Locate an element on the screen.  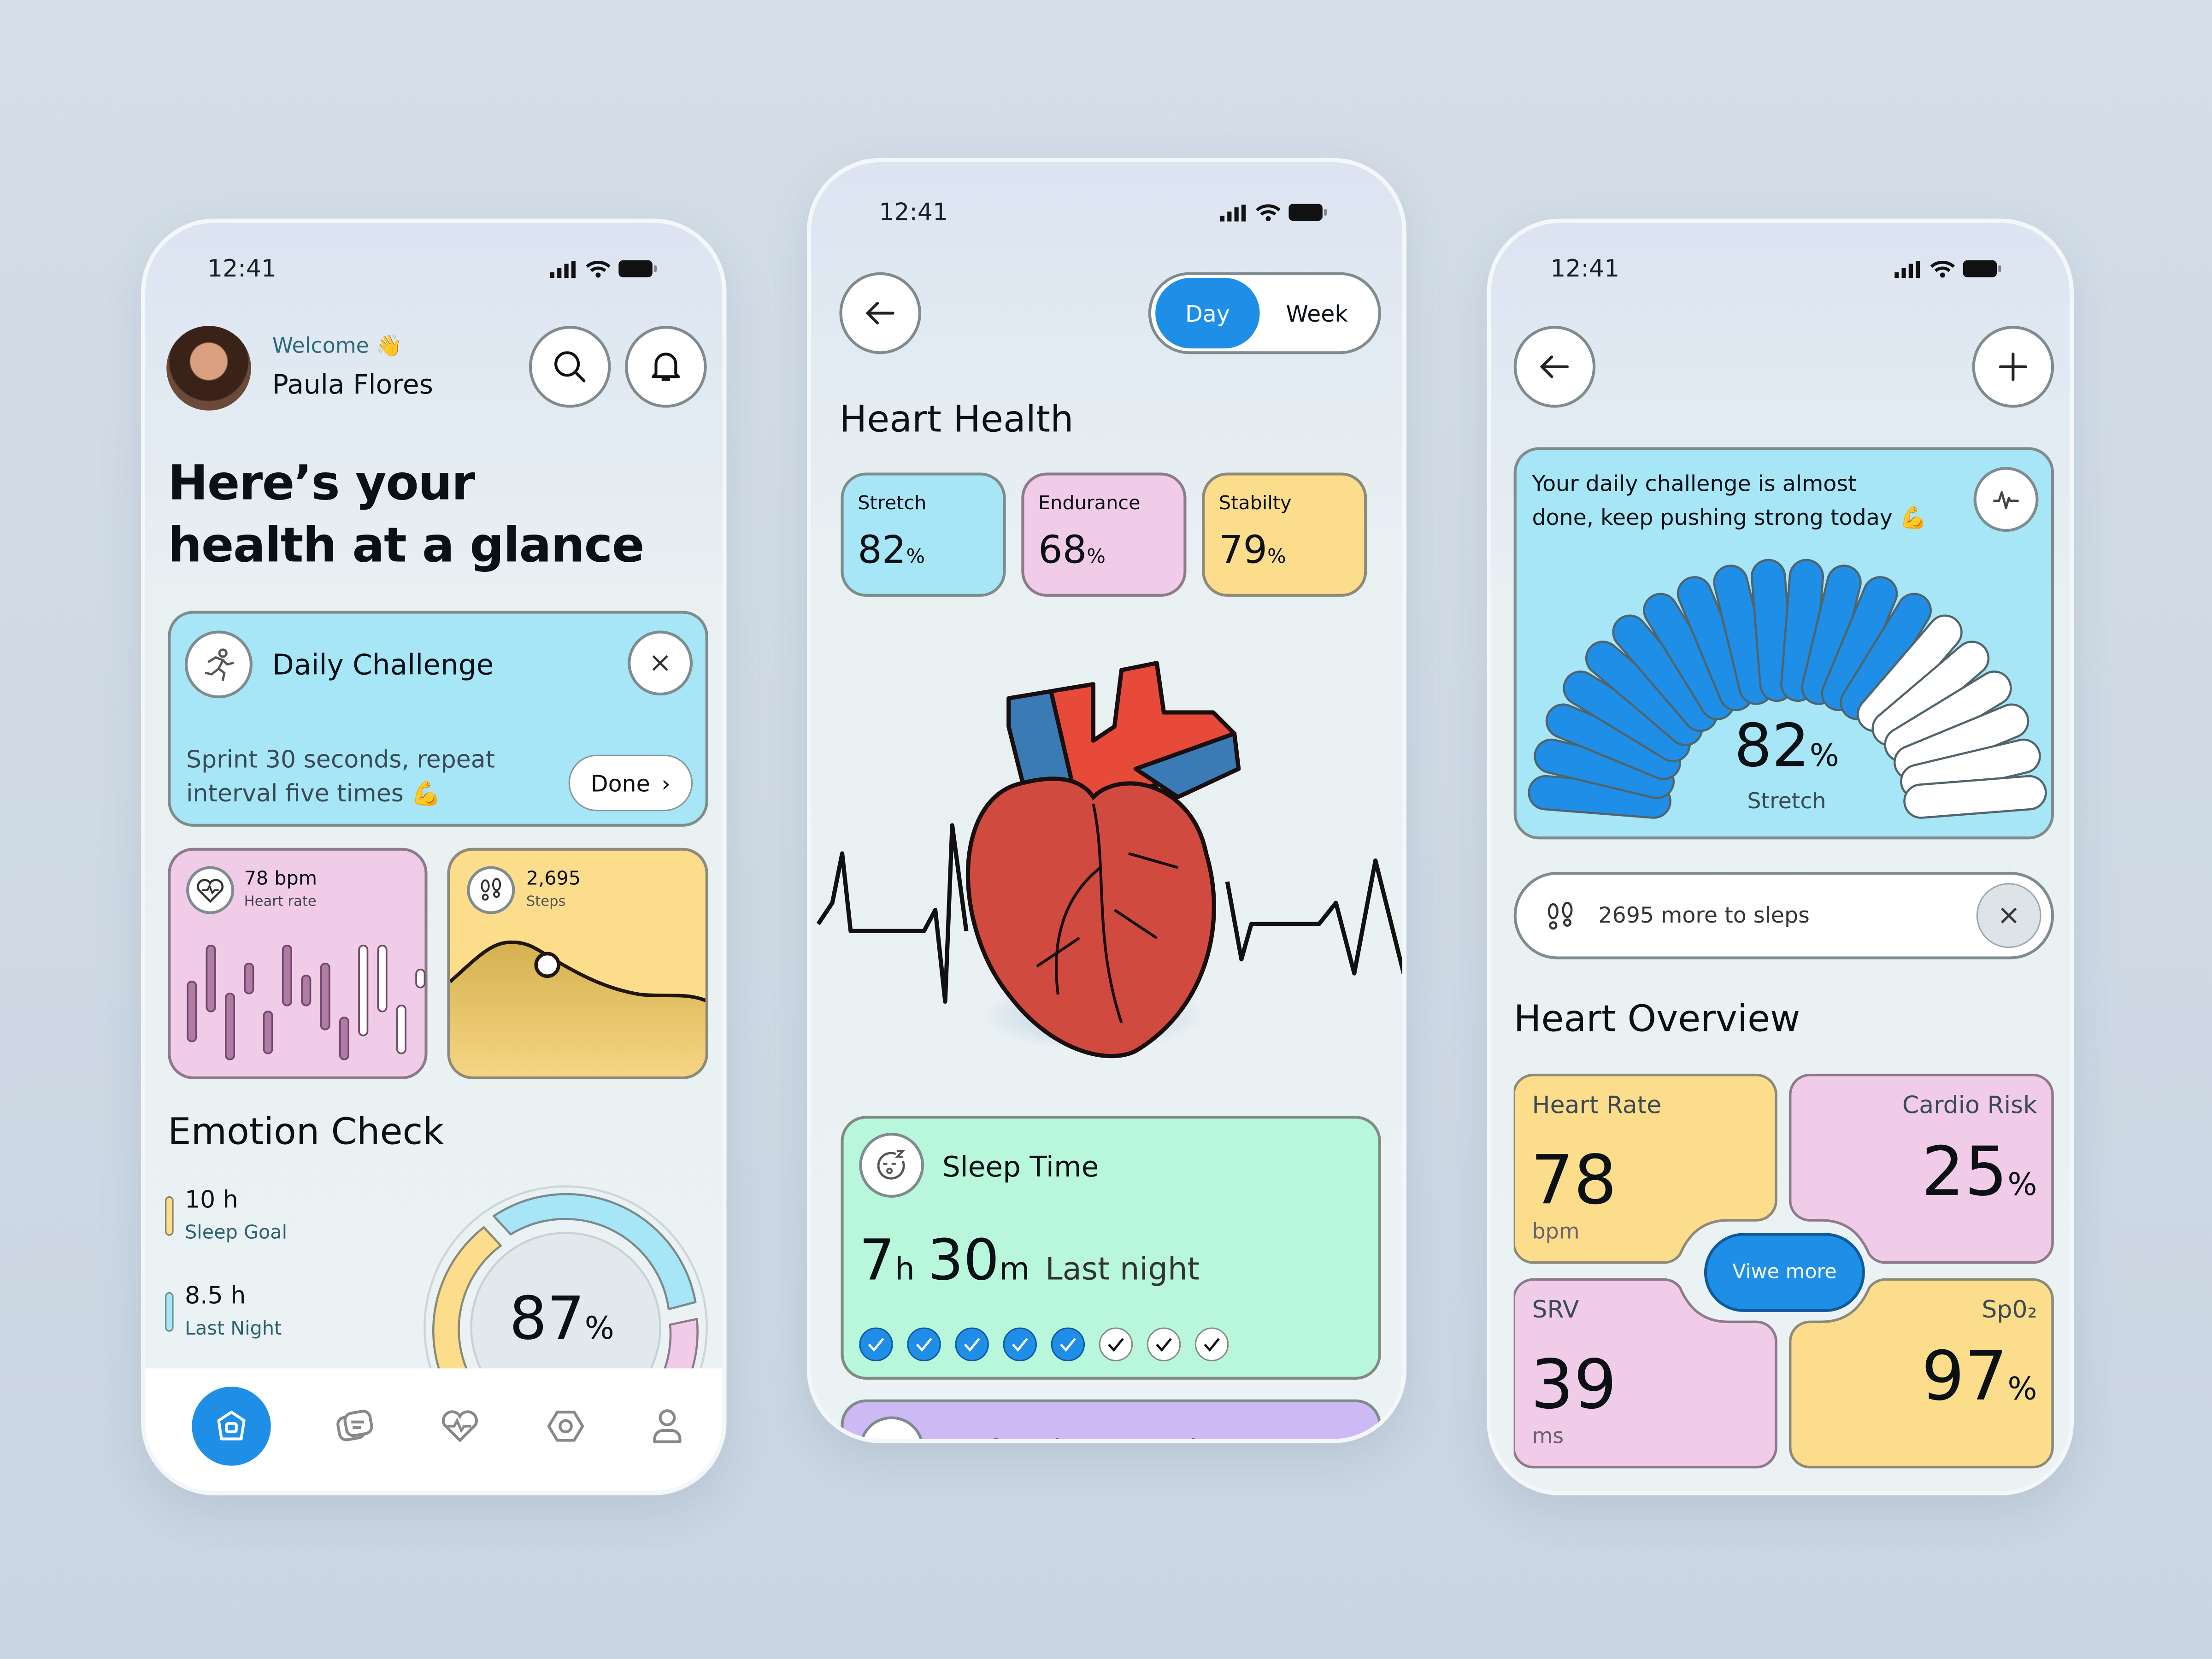
unit: % is located at coordinates (1276, 557).